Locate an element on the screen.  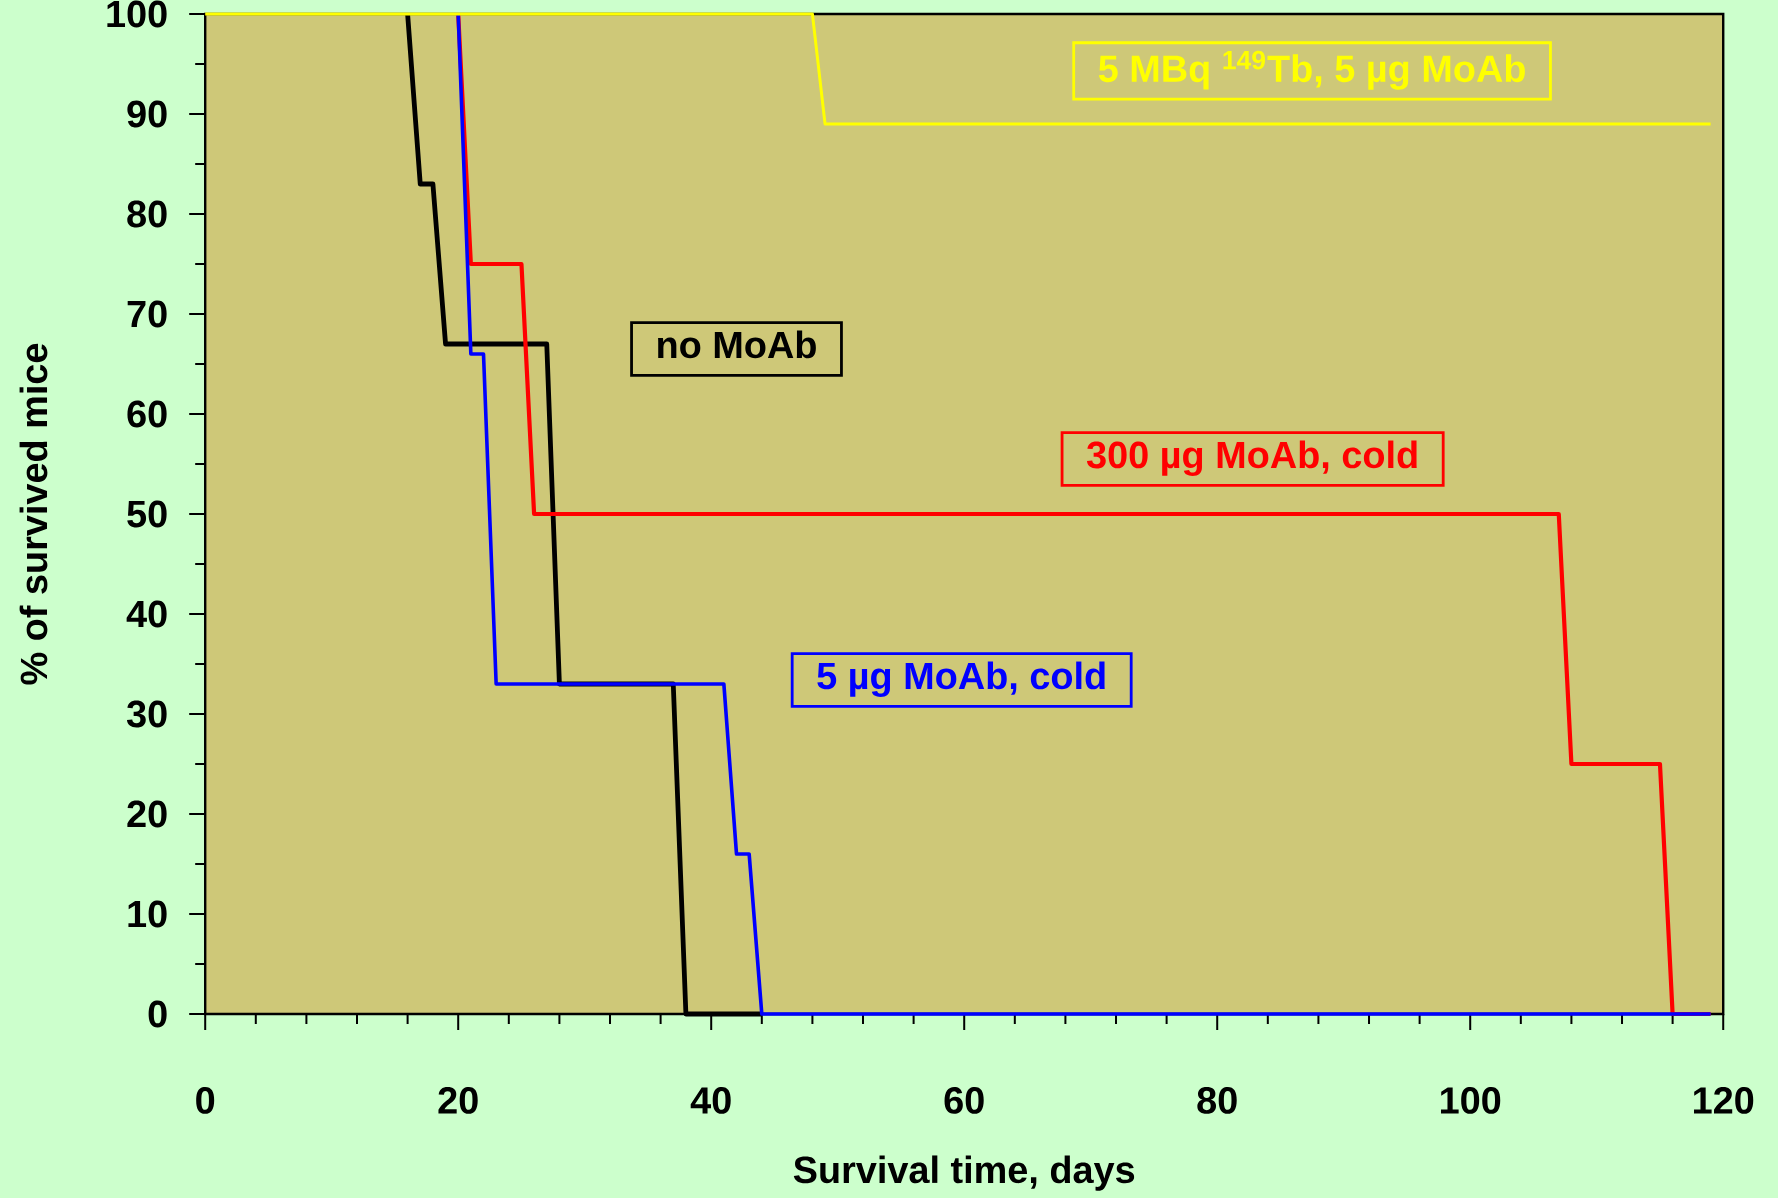
y-tick-label: 80 is located at coordinates (147, 214).